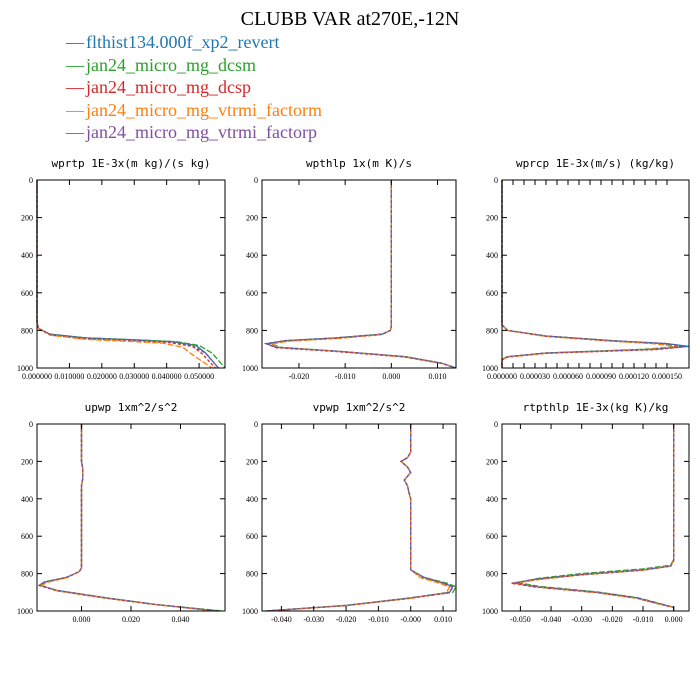 Image resolution: width=700 pixels, height=700 pixels. I want to click on x-tick-label: 0.050000, so click(199, 376).